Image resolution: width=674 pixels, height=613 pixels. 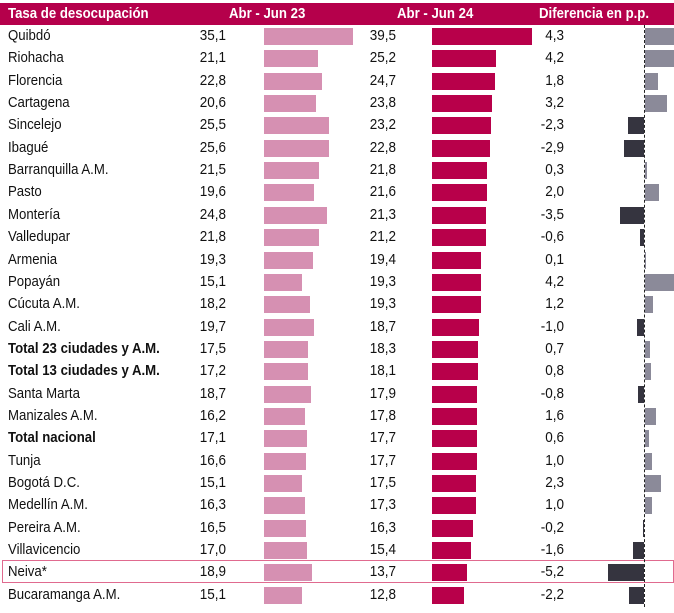 What do you see at coordinates (212, 415) in the screenshot?
I see `value-2023: 16,2` at bounding box center [212, 415].